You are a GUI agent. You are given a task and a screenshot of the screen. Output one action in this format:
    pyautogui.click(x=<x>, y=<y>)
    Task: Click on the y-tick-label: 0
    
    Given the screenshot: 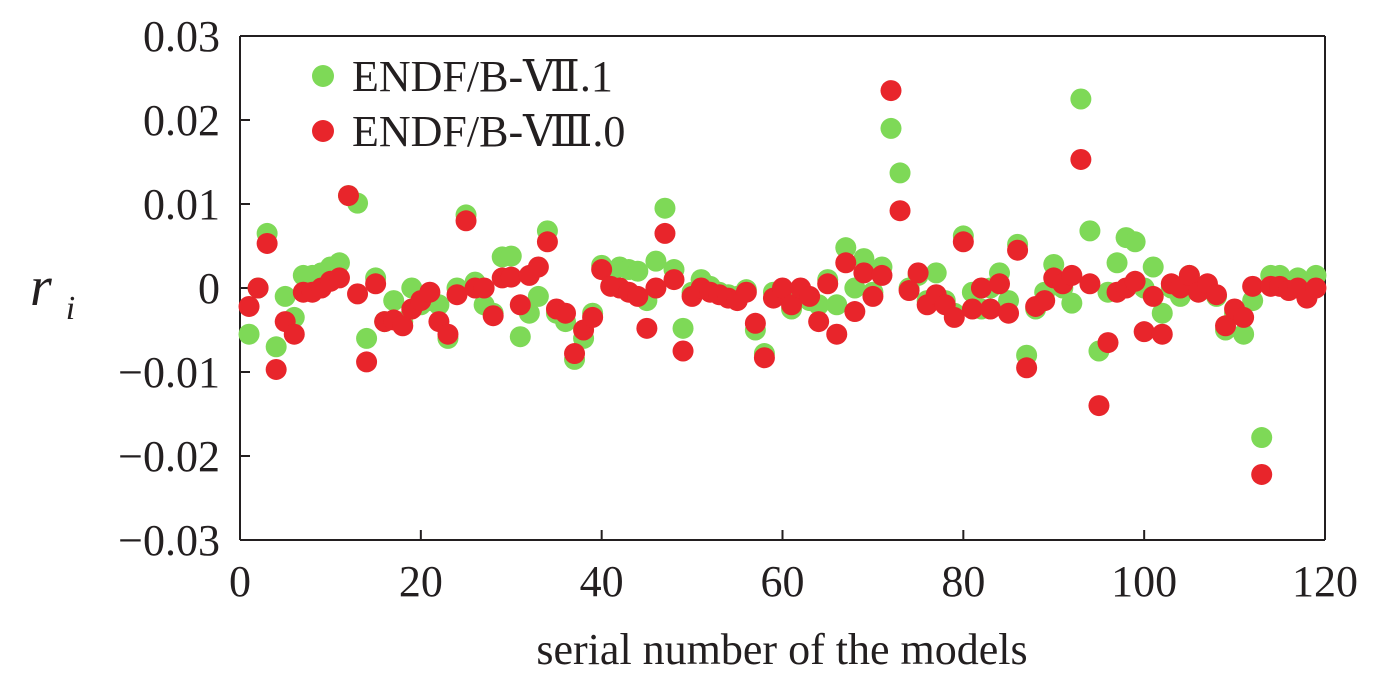 What is the action you would take?
    pyautogui.click(x=209, y=288)
    